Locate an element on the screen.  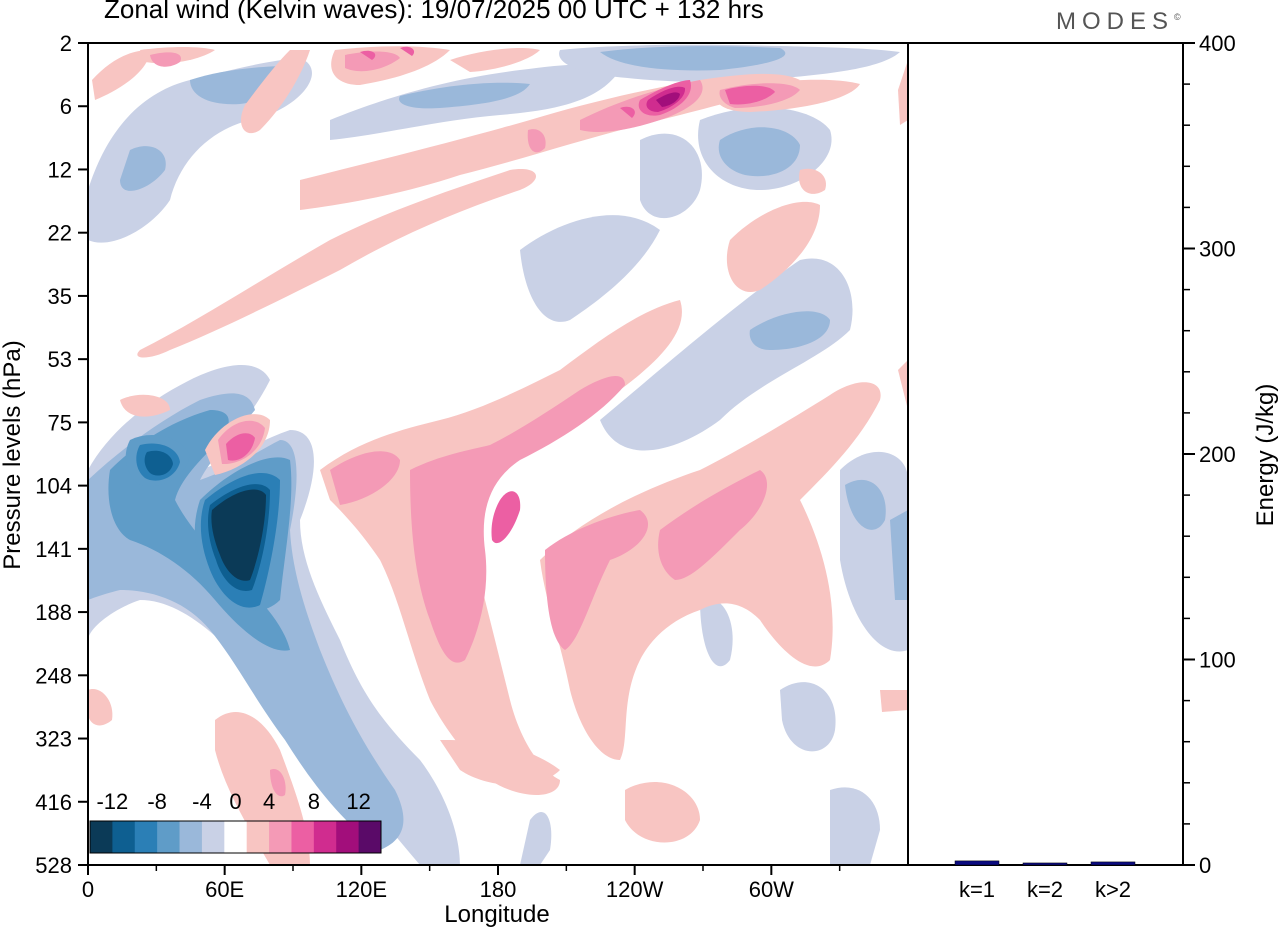
colorbar-label: 8 is located at coordinates (314, 801).